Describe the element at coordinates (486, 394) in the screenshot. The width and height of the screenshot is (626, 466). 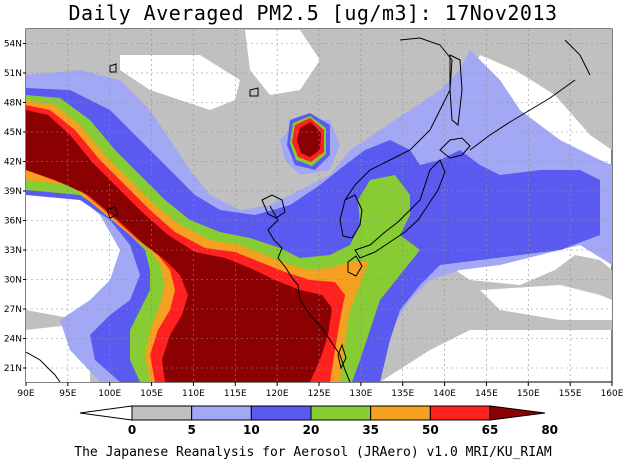
I see `lon-label: 145E` at that location.